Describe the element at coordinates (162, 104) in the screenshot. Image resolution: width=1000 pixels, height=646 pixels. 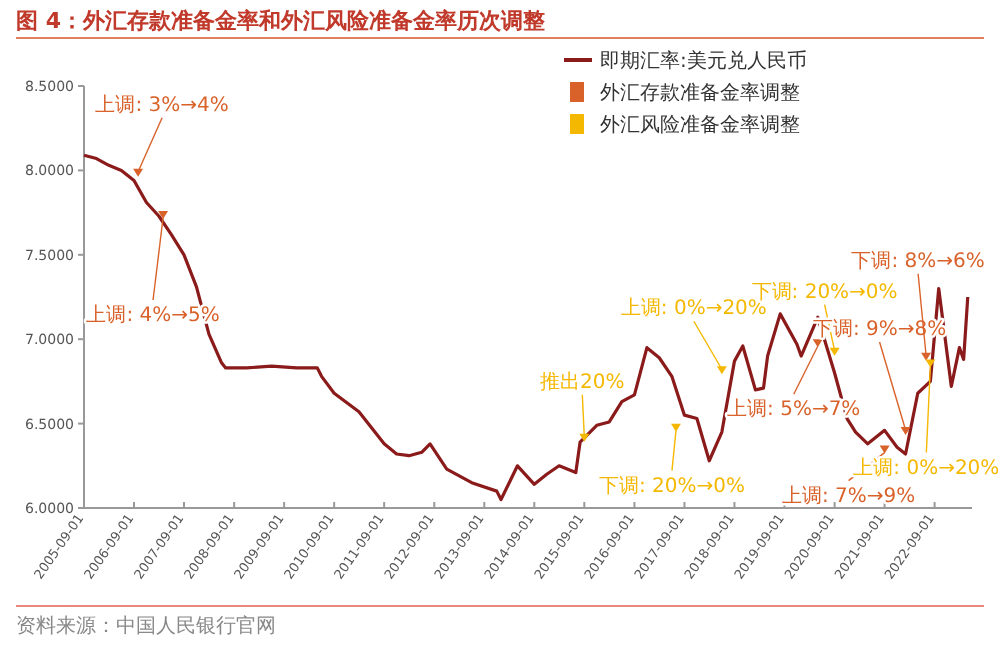
I see `annotation: 上调: 3%→4%` at that location.